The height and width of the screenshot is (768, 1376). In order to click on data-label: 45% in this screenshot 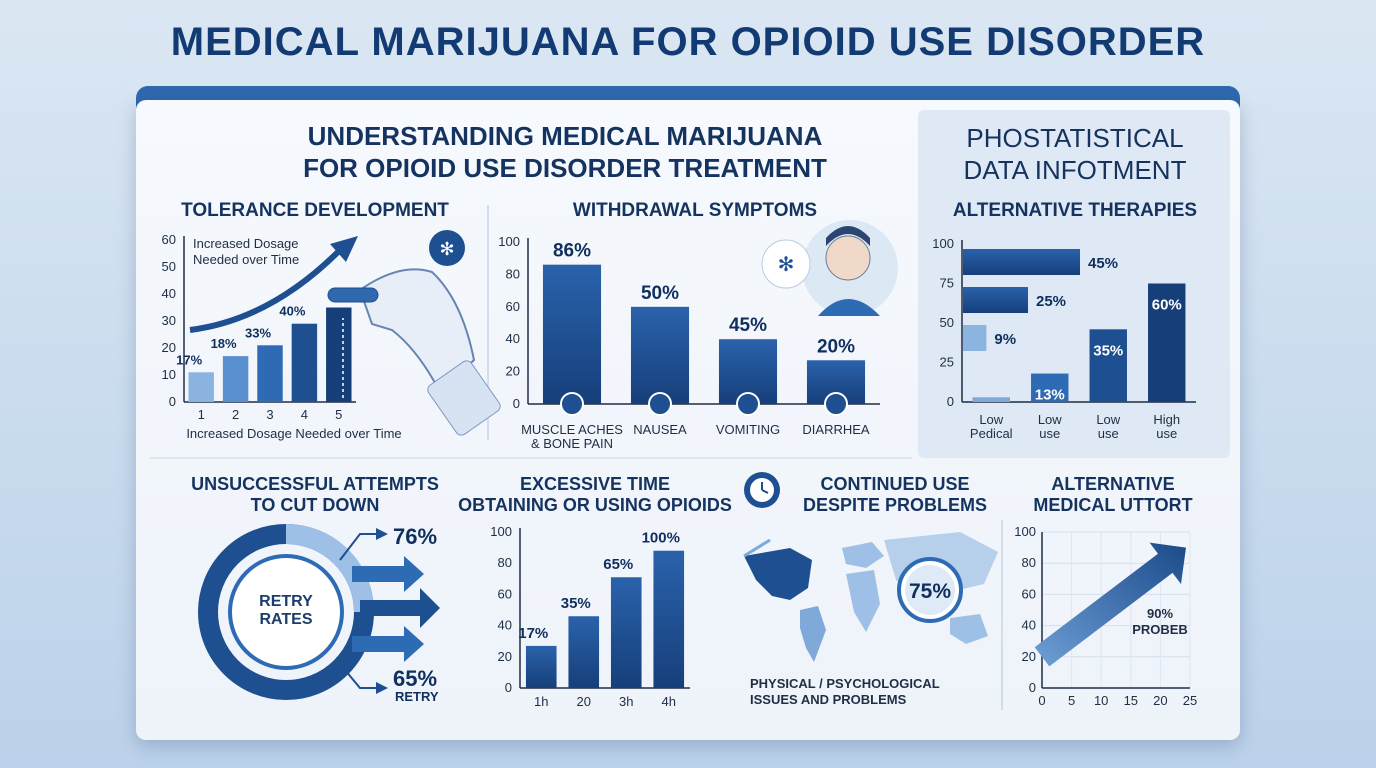, I will do `click(748, 325)`.